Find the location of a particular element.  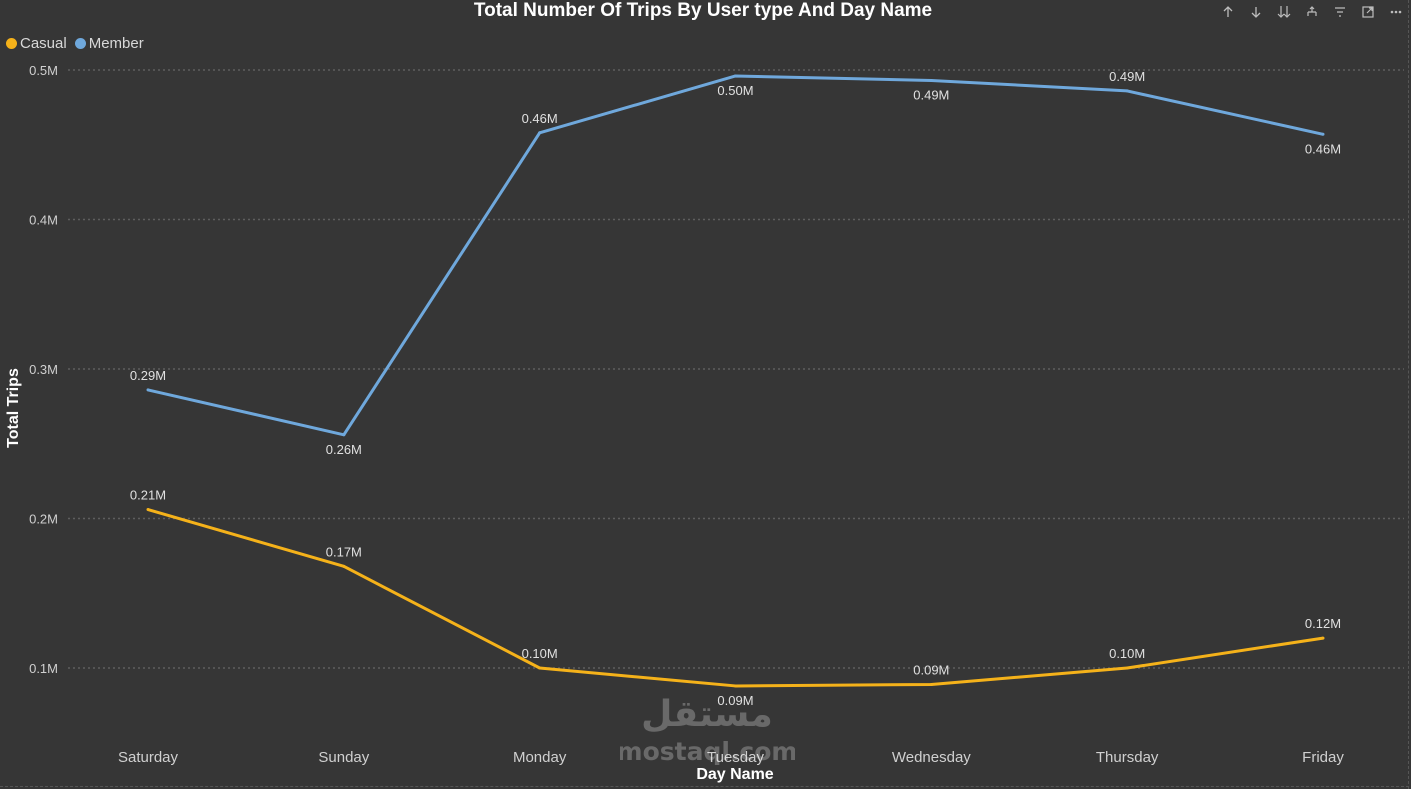

x-tick-label: Wednesday is located at coordinates (931, 757).